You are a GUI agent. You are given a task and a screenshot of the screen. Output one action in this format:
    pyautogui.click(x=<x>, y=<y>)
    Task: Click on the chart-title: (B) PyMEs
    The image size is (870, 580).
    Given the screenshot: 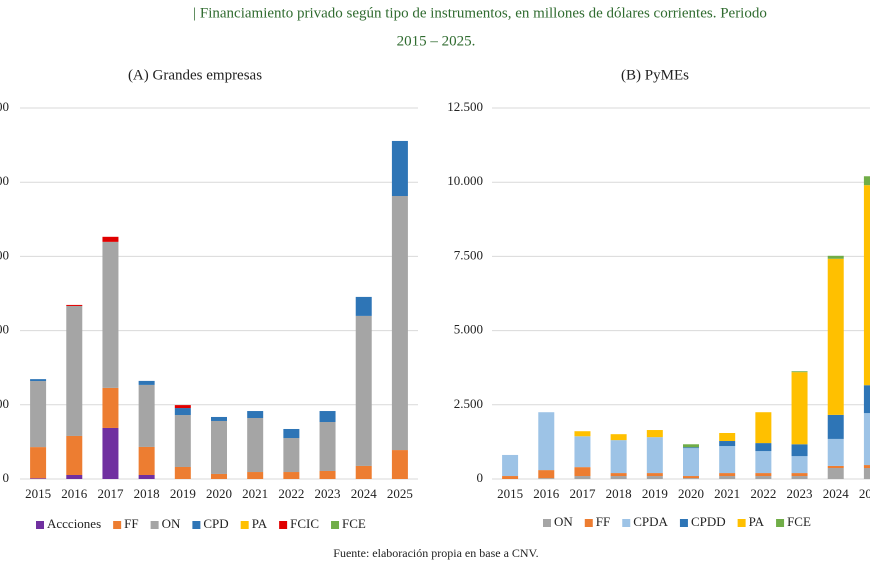 What is the action you would take?
    pyautogui.click(x=655, y=75)
    